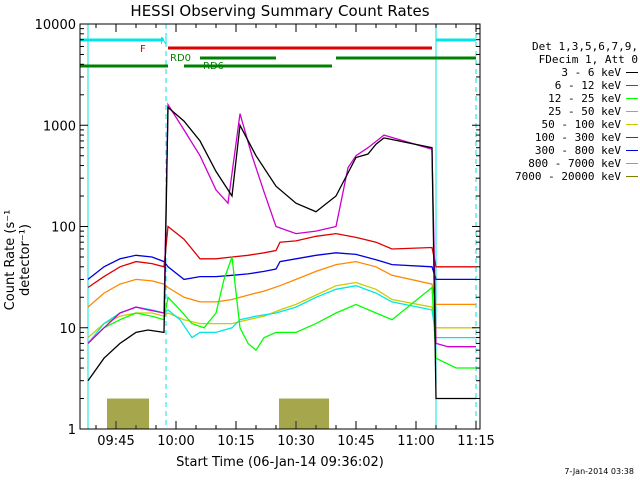 This screenshot has height=480, width=640. I want to click on legend-header-line-1: Det 1,3,5,6,7,9,, so click(585, 46).